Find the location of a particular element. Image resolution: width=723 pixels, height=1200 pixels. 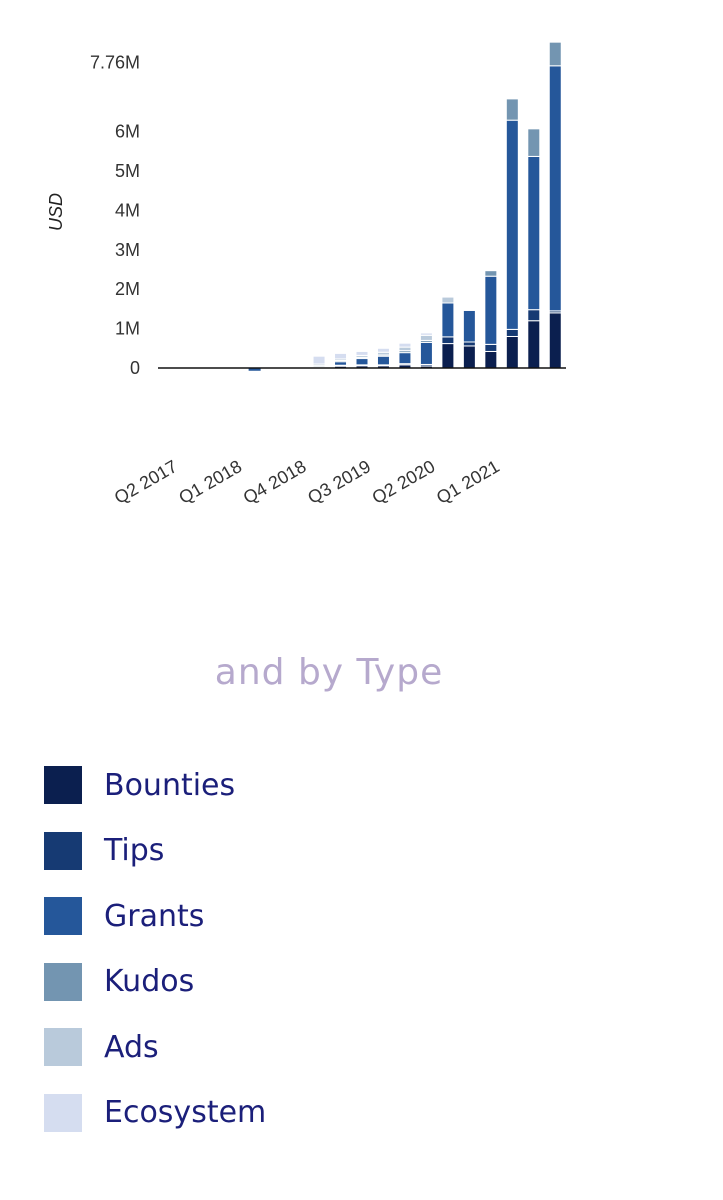

x-tick-label: Q4 2018 is located at coordinates (275, 482).